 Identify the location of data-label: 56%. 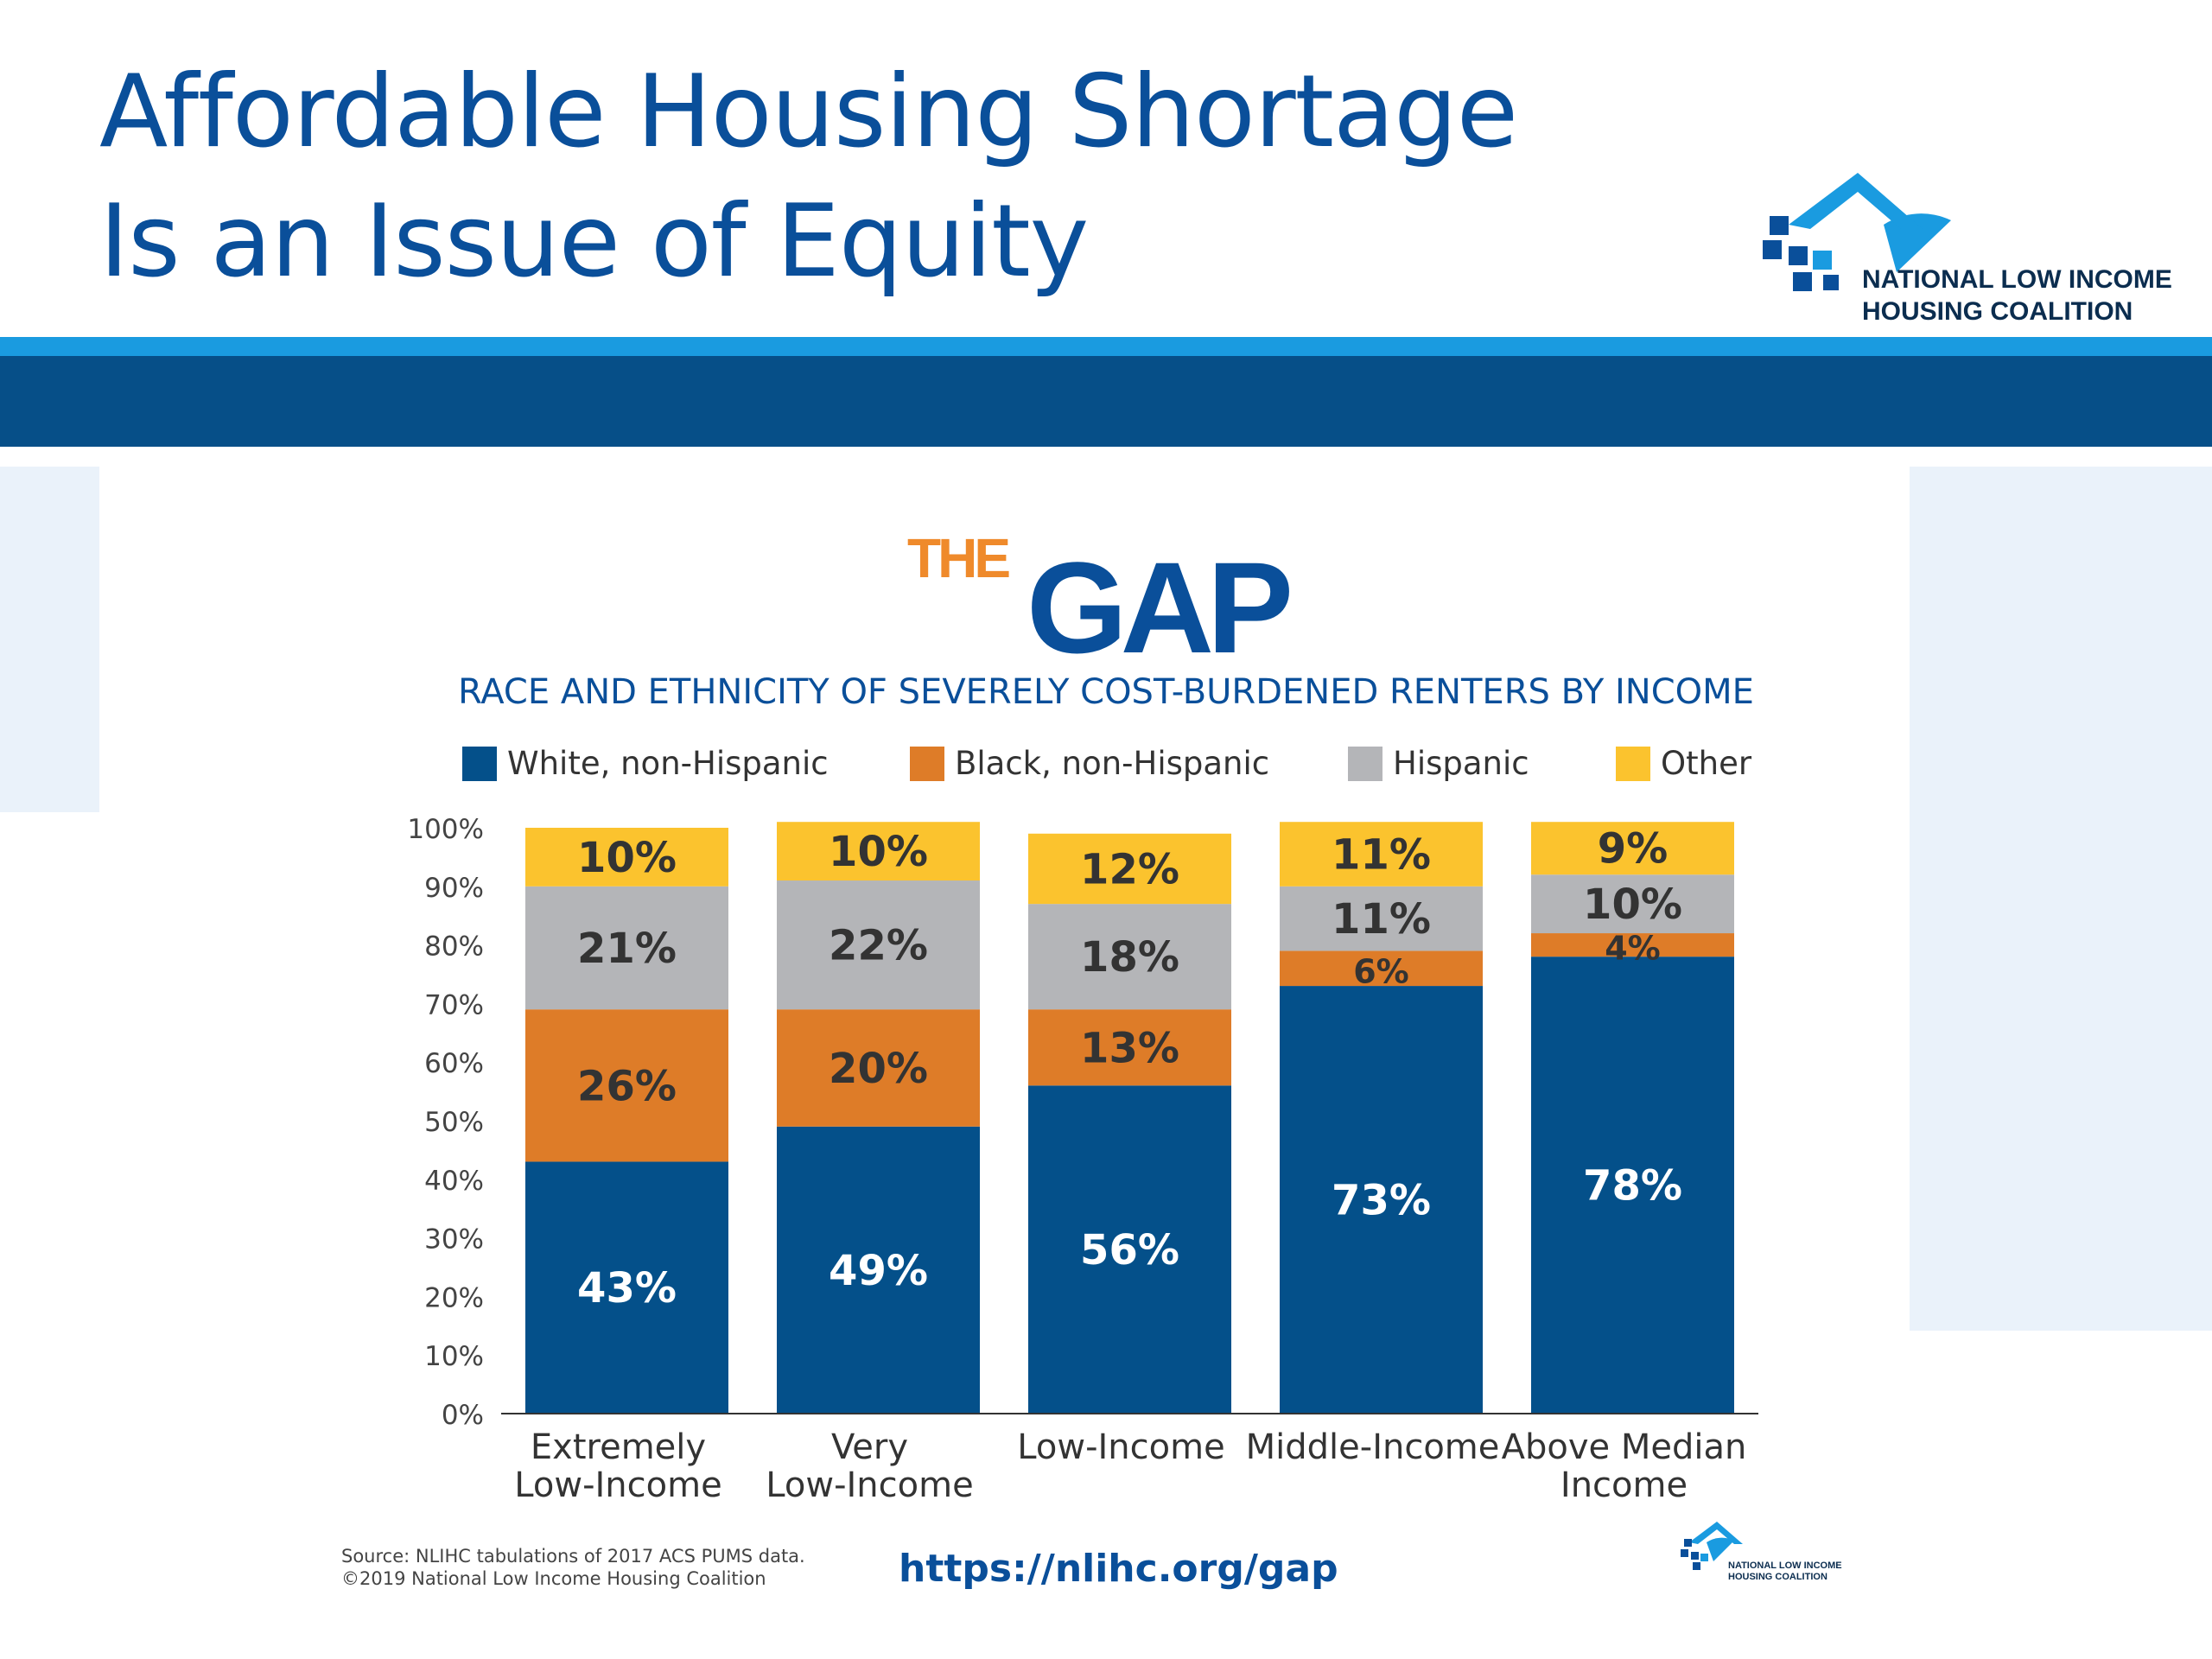
(1129, 1250).